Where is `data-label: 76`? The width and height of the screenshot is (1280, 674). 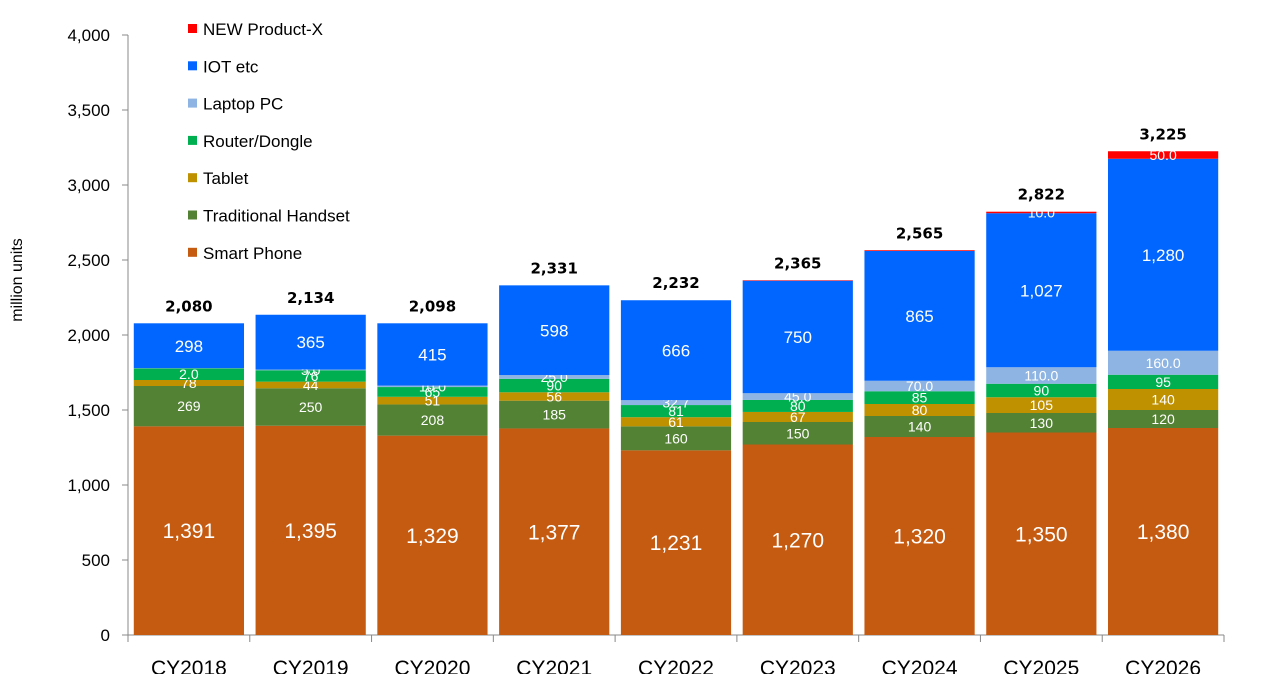
data-label: 76 is located at coordinates (311, 376).